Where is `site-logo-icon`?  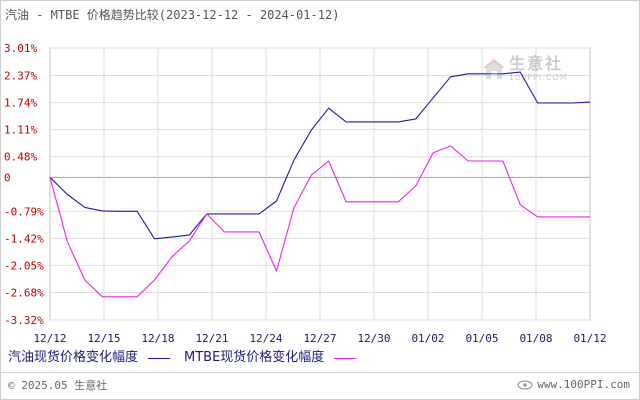
site-logo-icon is located at coordinates (525, 384).